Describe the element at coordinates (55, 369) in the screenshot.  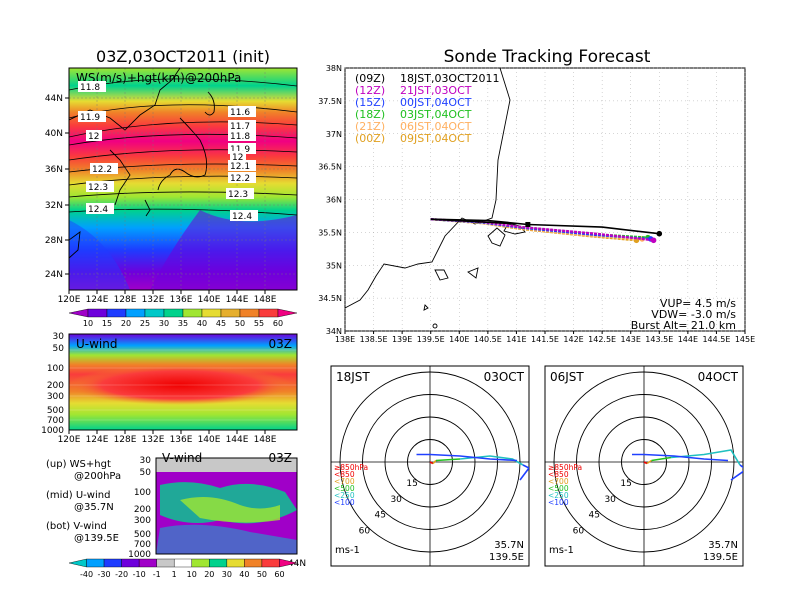
I see `y-tick-label: 100` at that location.